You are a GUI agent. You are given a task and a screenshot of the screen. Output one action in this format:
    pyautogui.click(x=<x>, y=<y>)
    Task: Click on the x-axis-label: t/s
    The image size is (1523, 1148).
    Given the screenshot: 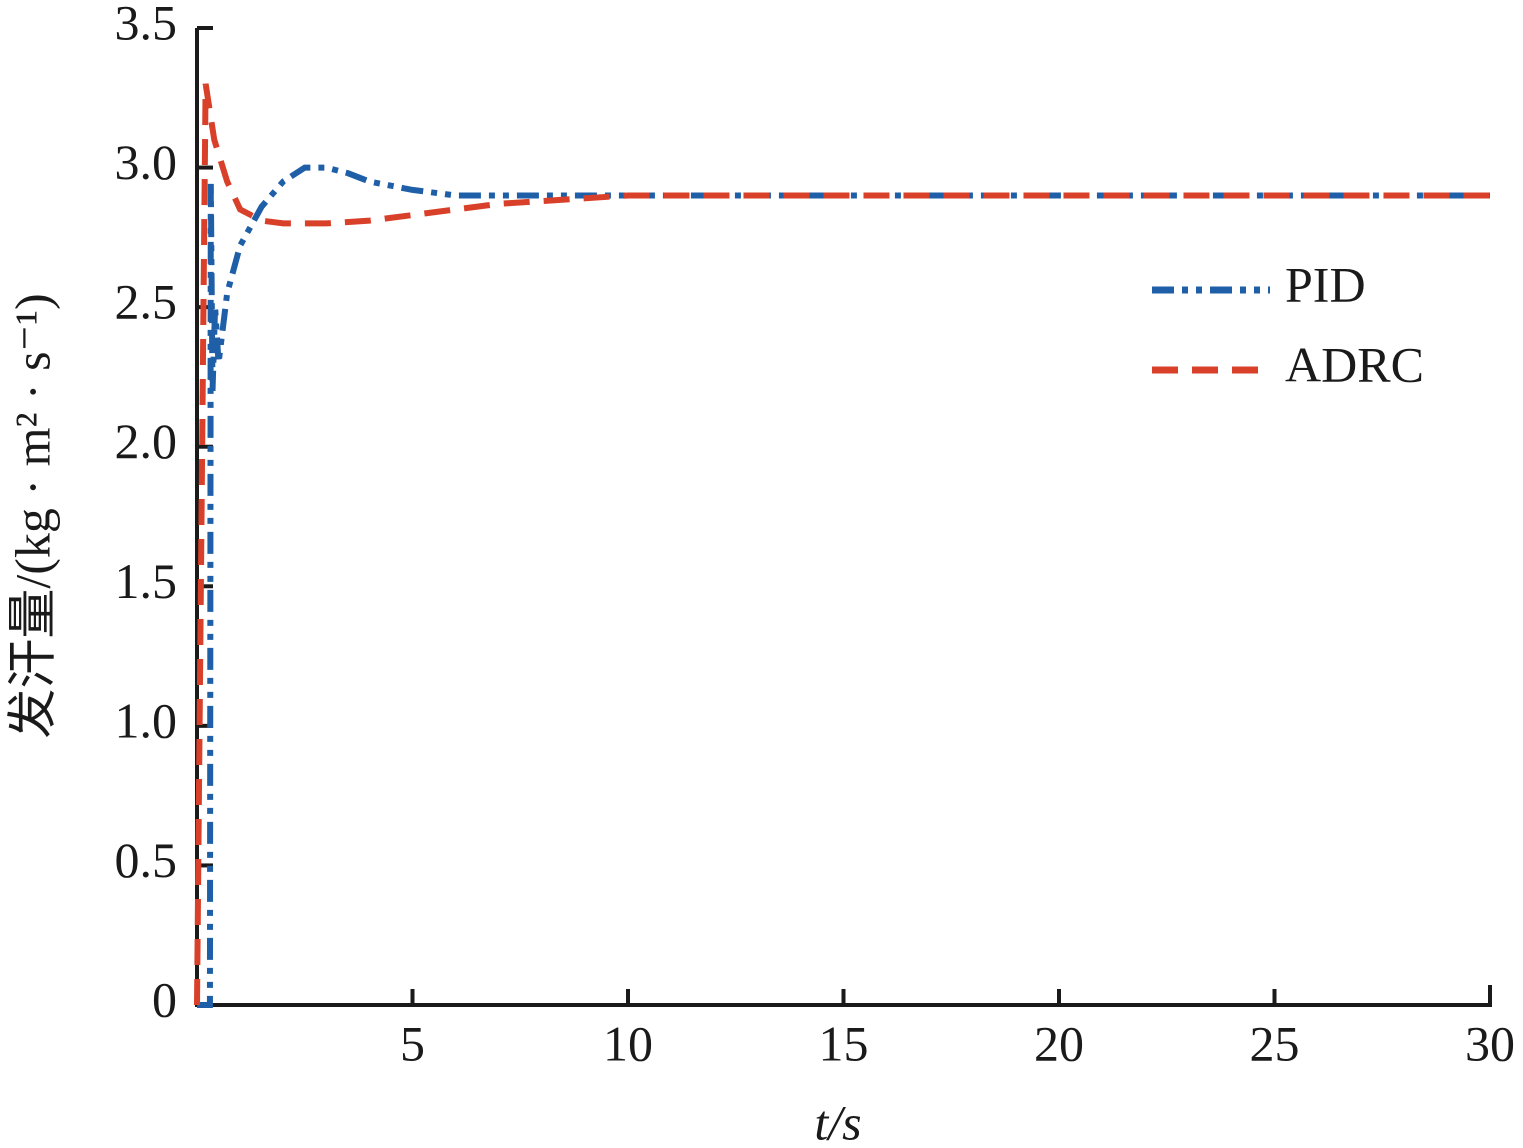 What is the action you would take?
    pyautogui.click(x=837, y=1121)
    